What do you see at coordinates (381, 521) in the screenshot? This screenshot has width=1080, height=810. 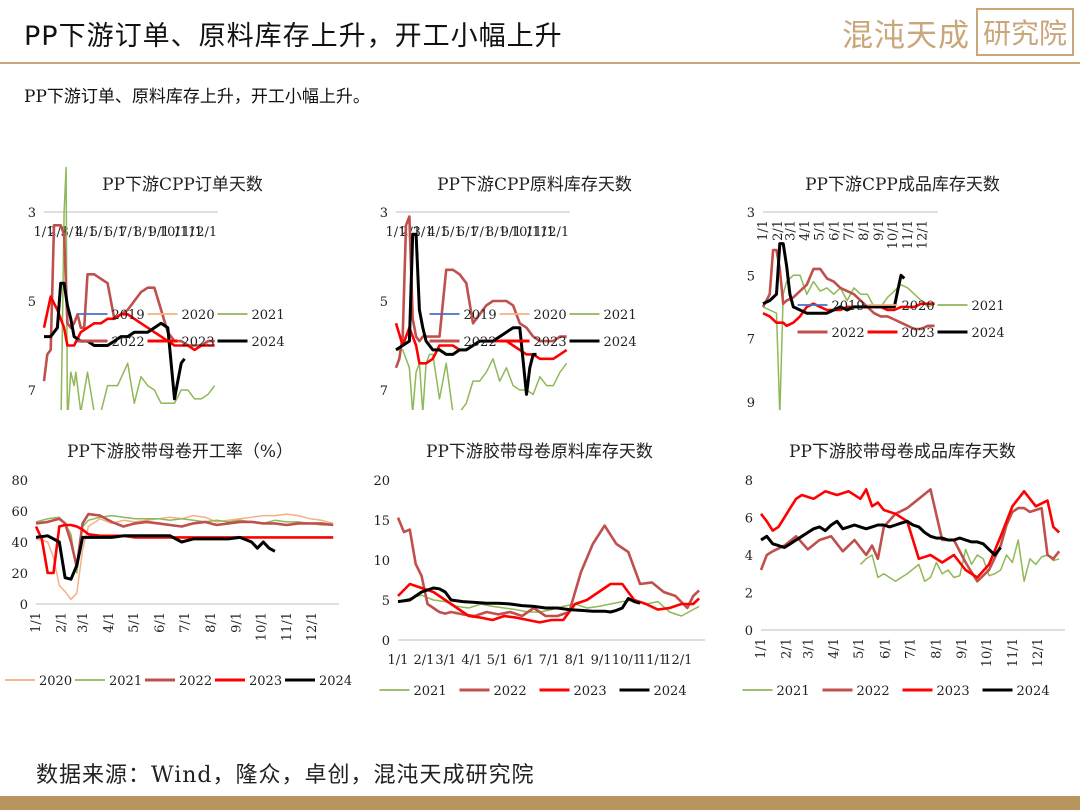 I see `y-tick-label: 15` at bounding box center [381, 521].